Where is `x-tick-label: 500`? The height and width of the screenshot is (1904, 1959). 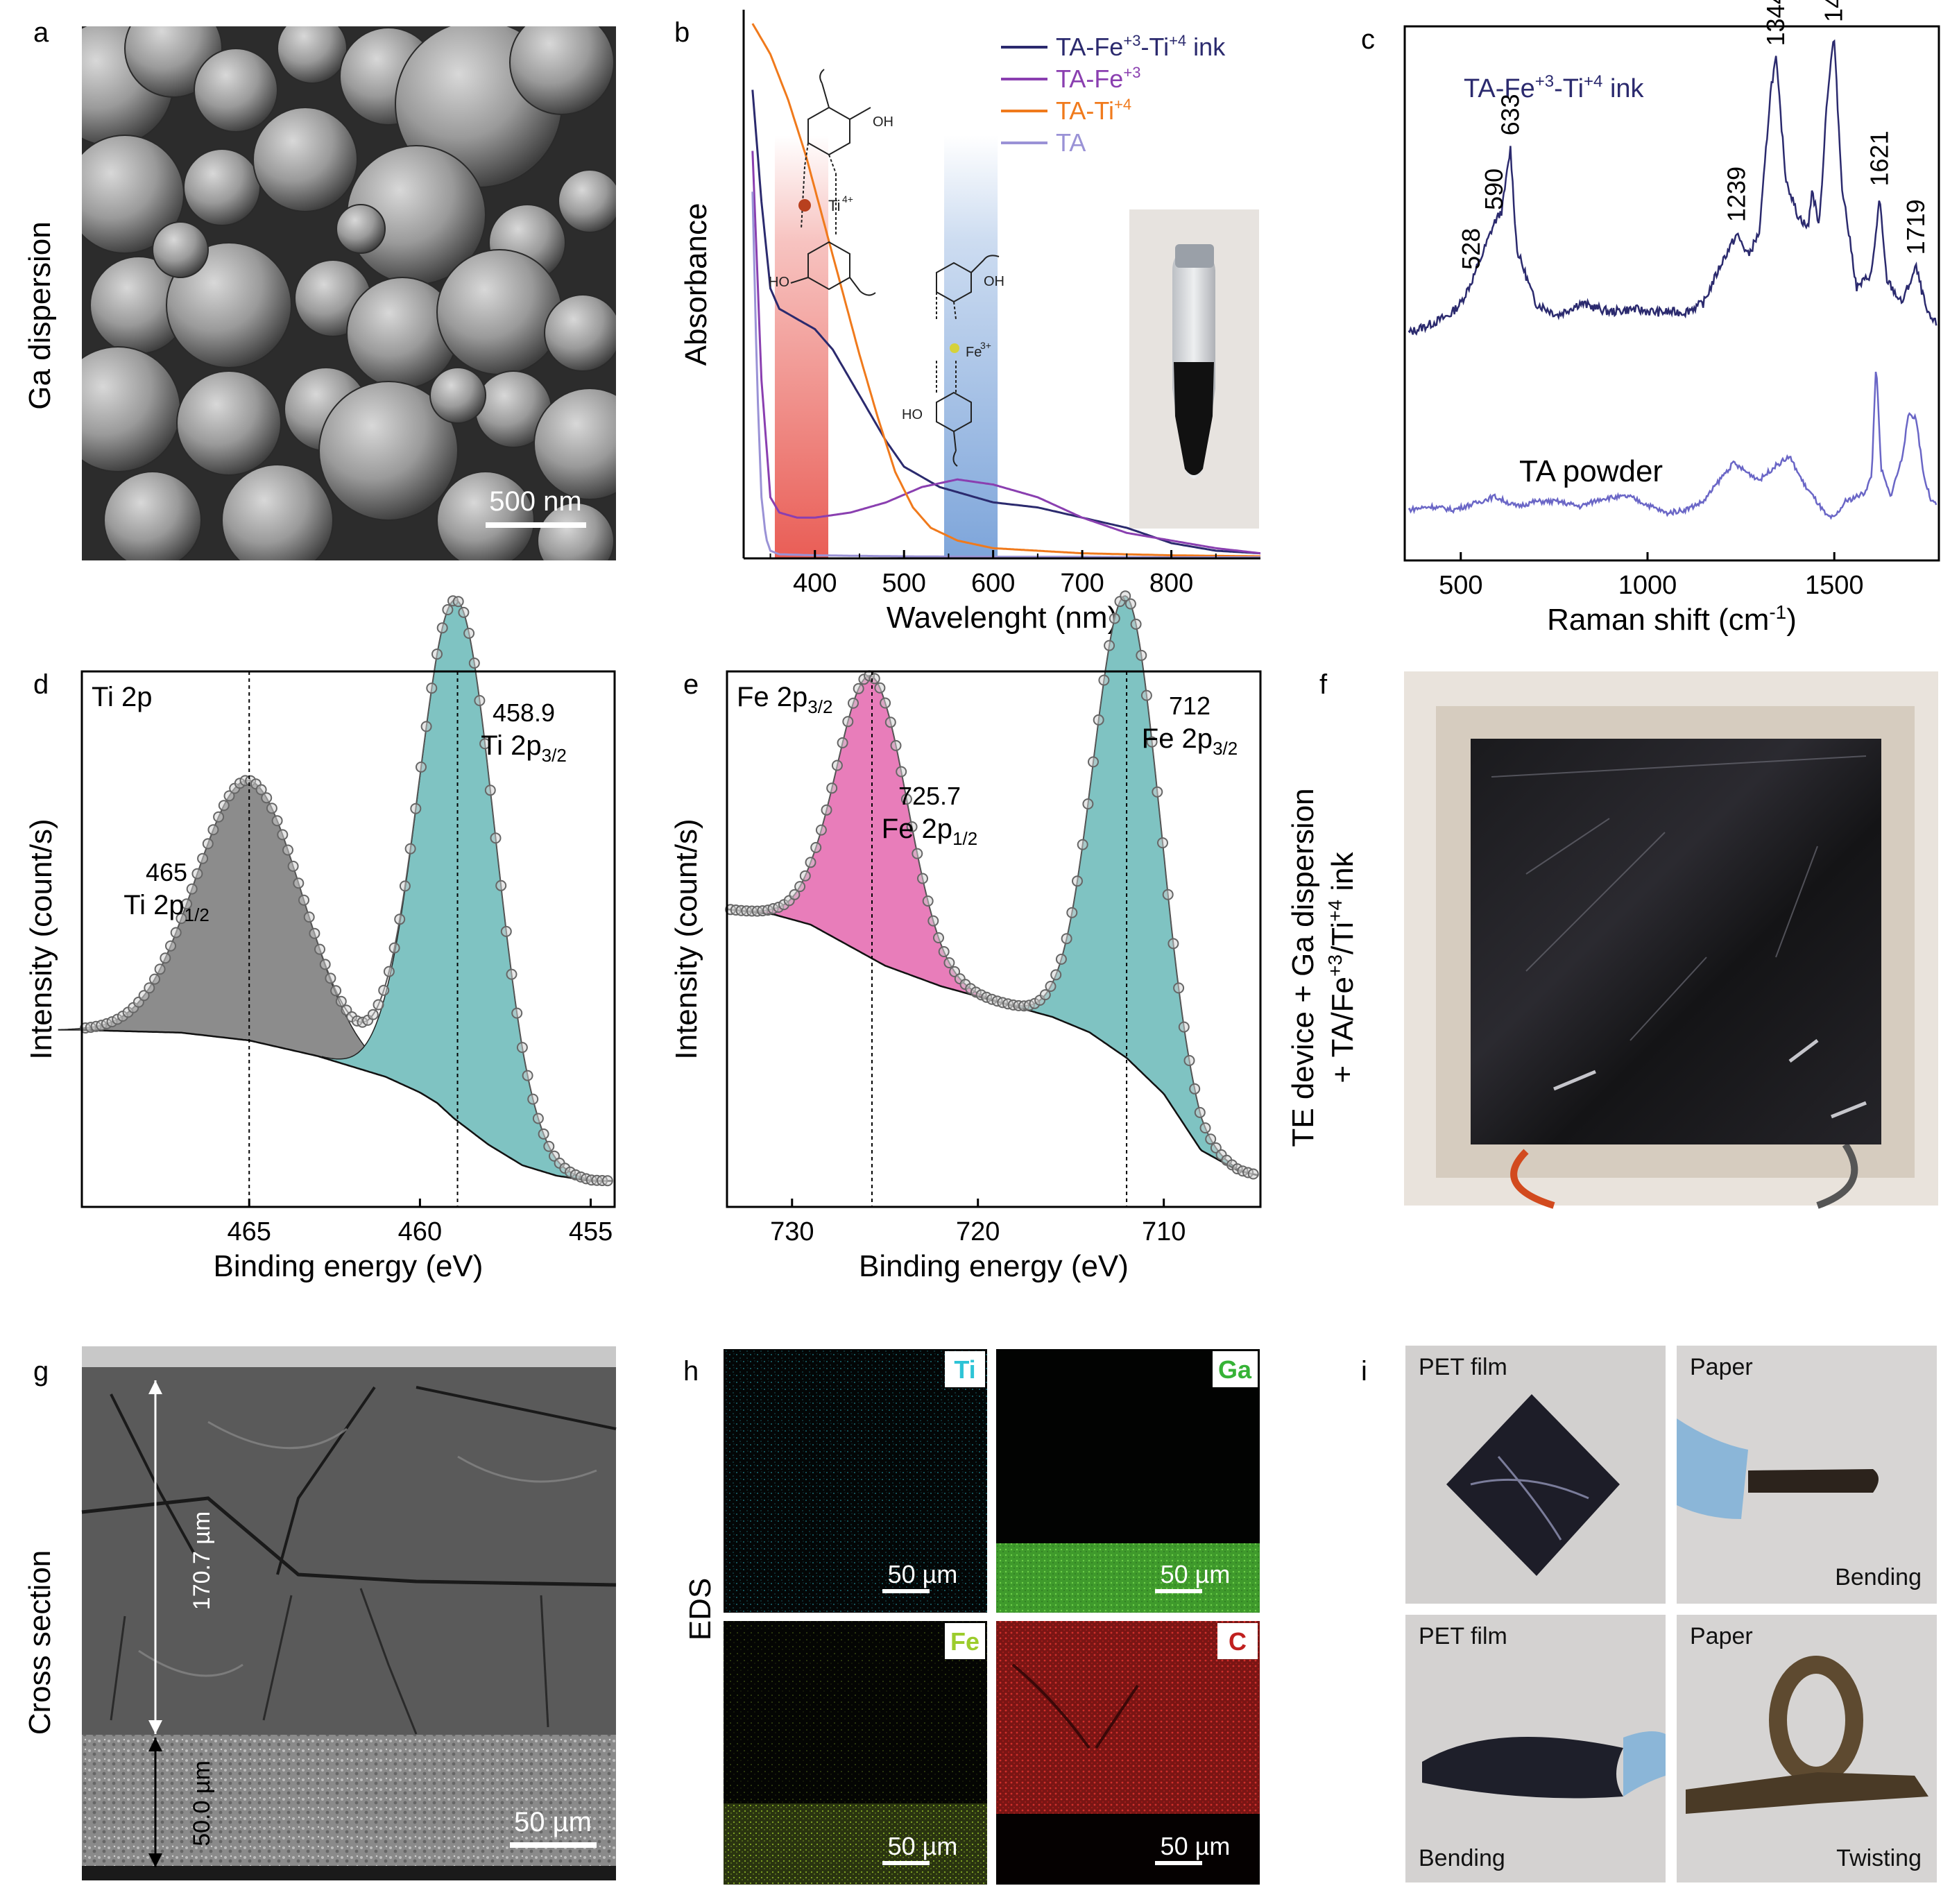 x-tick-label: 500 is located at coordinates (904, 583).